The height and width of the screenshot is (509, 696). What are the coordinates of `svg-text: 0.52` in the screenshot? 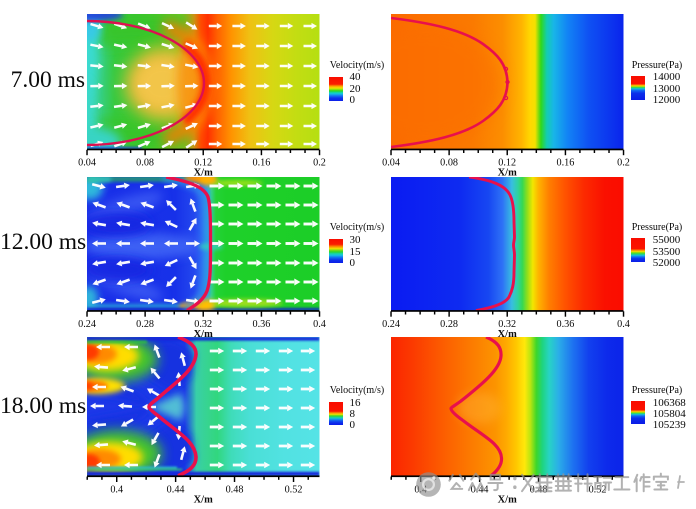 It's located at (294, 489).